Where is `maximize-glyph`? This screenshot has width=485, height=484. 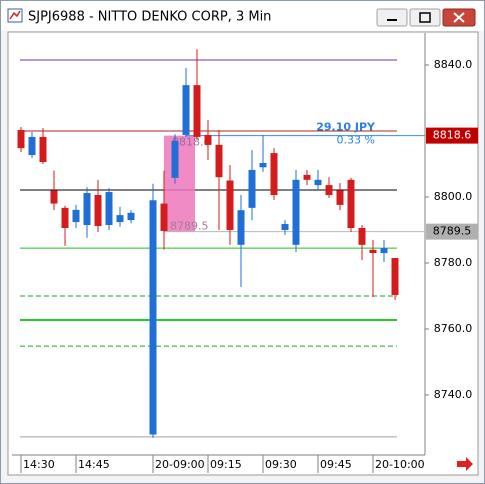
maximize-glyph is located at coordinates (425, 17).